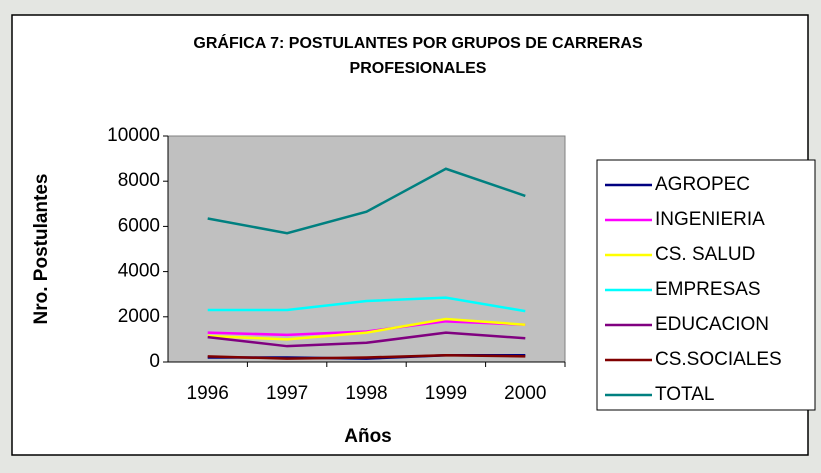 The image size is (821, 473). Describe the element at coordinates (366, 393) in the screenshot. I see `x-tick-label: 1998` at that location.